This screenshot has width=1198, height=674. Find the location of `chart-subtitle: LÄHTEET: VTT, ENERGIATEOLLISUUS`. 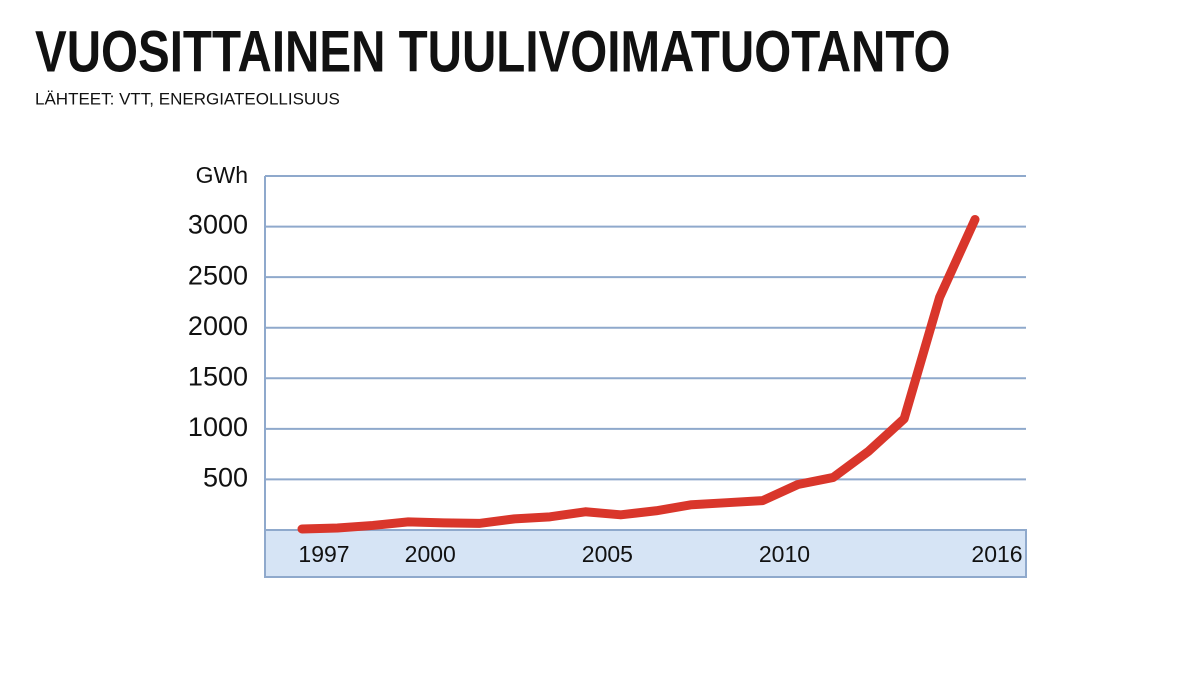

chart-subtitle: LÄHTEET: VTT, ENERGIATEOLLISUUS is located at coordinates (187, 98).